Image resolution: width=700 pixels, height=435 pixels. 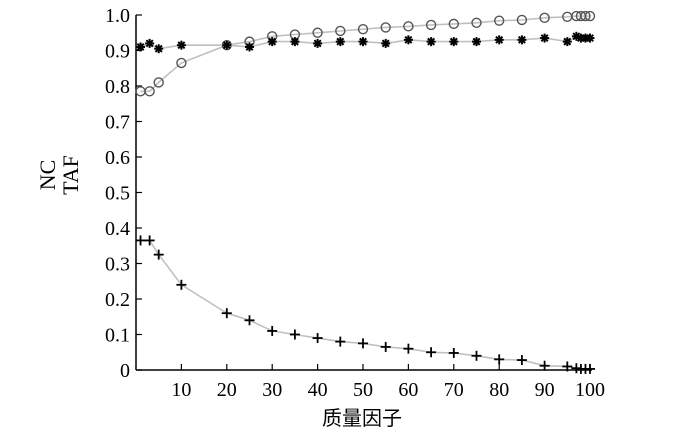 What do you see at coordinates (117, 16) in the screenshot?
I see `y-tick-label: 1.0` at bounding box center [117, 16].